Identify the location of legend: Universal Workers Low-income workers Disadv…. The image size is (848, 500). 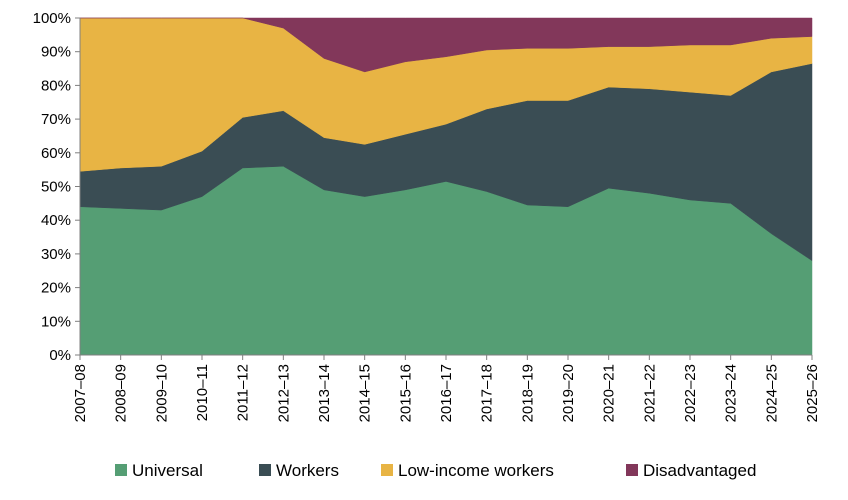
(435, 470).